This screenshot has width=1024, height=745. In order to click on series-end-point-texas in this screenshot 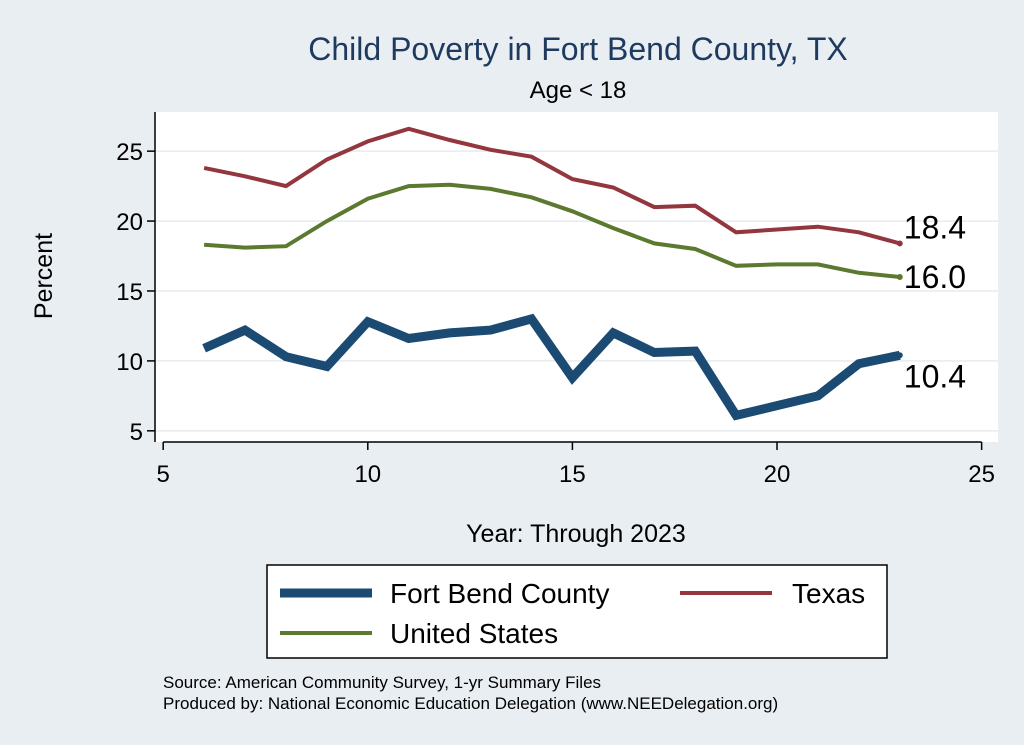, I will do `click(899, 243)`.